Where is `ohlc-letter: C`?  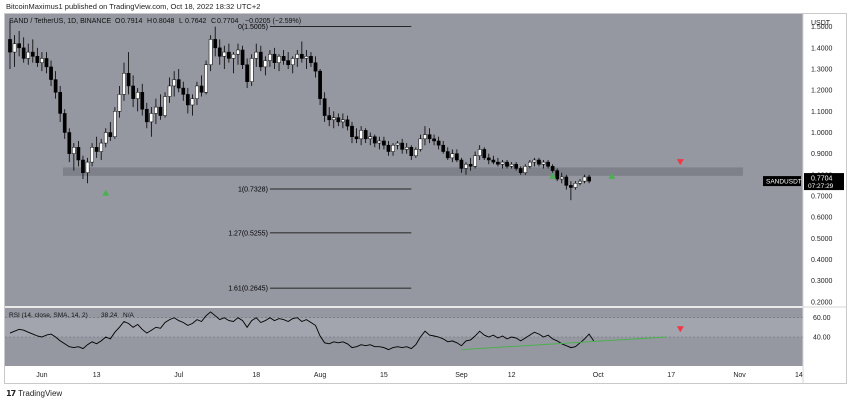 ohlc-letter: C is located at coordinates (213, 21).